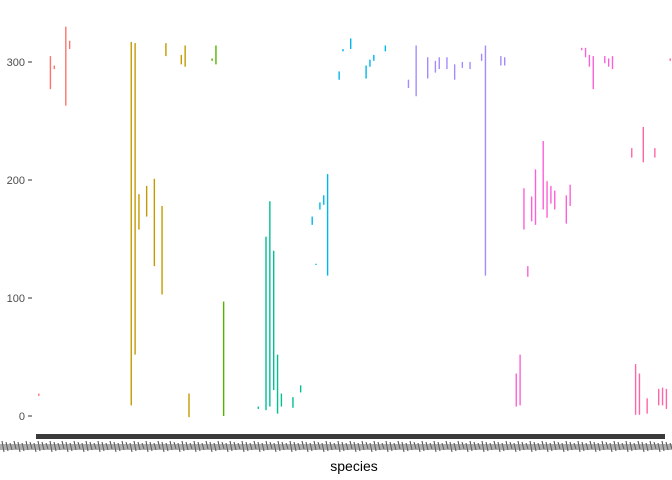 Image resolution: width=672 pixels, height=480 pixels. I want to click on y-tick-label: 200, so click(16, 181).